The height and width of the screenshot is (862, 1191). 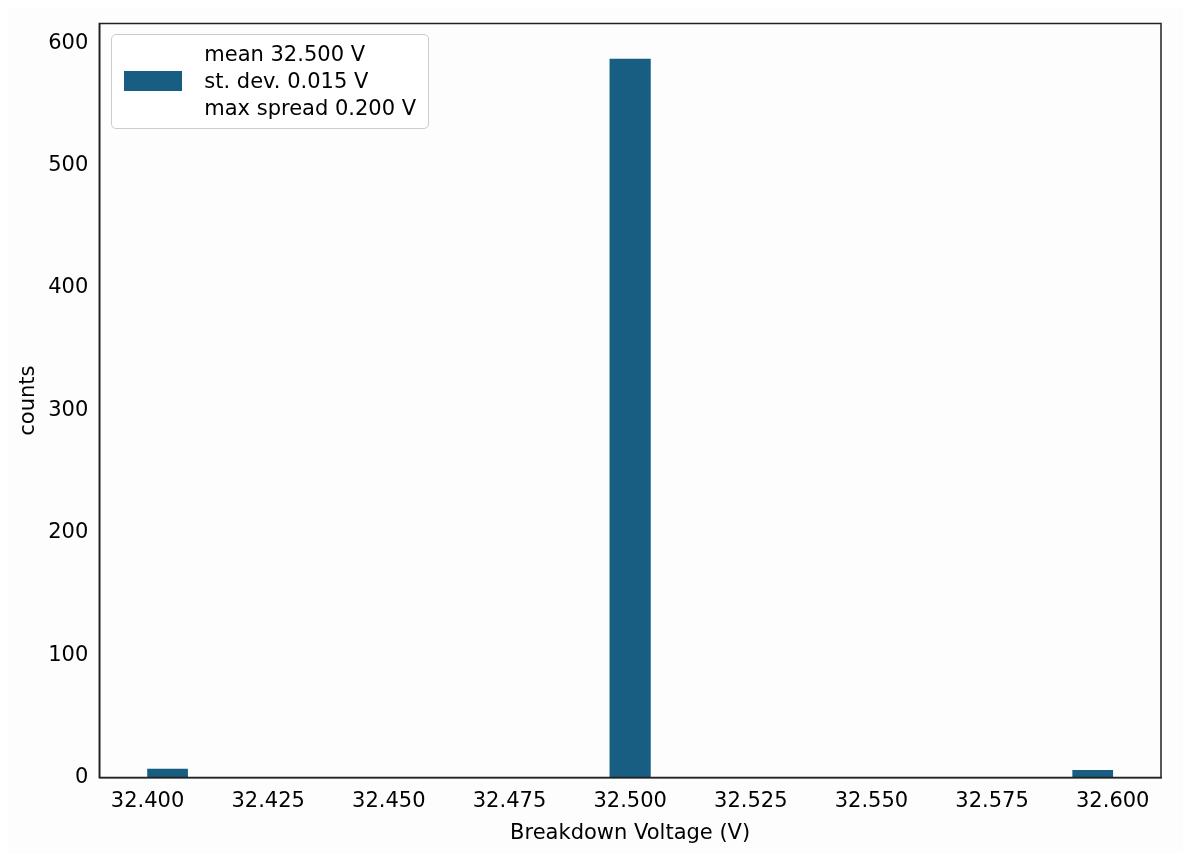 What do you see at coordinates (68, 531) in the screenshot?
I see `y-tick-label: 200` at bounding box center [68, 531].